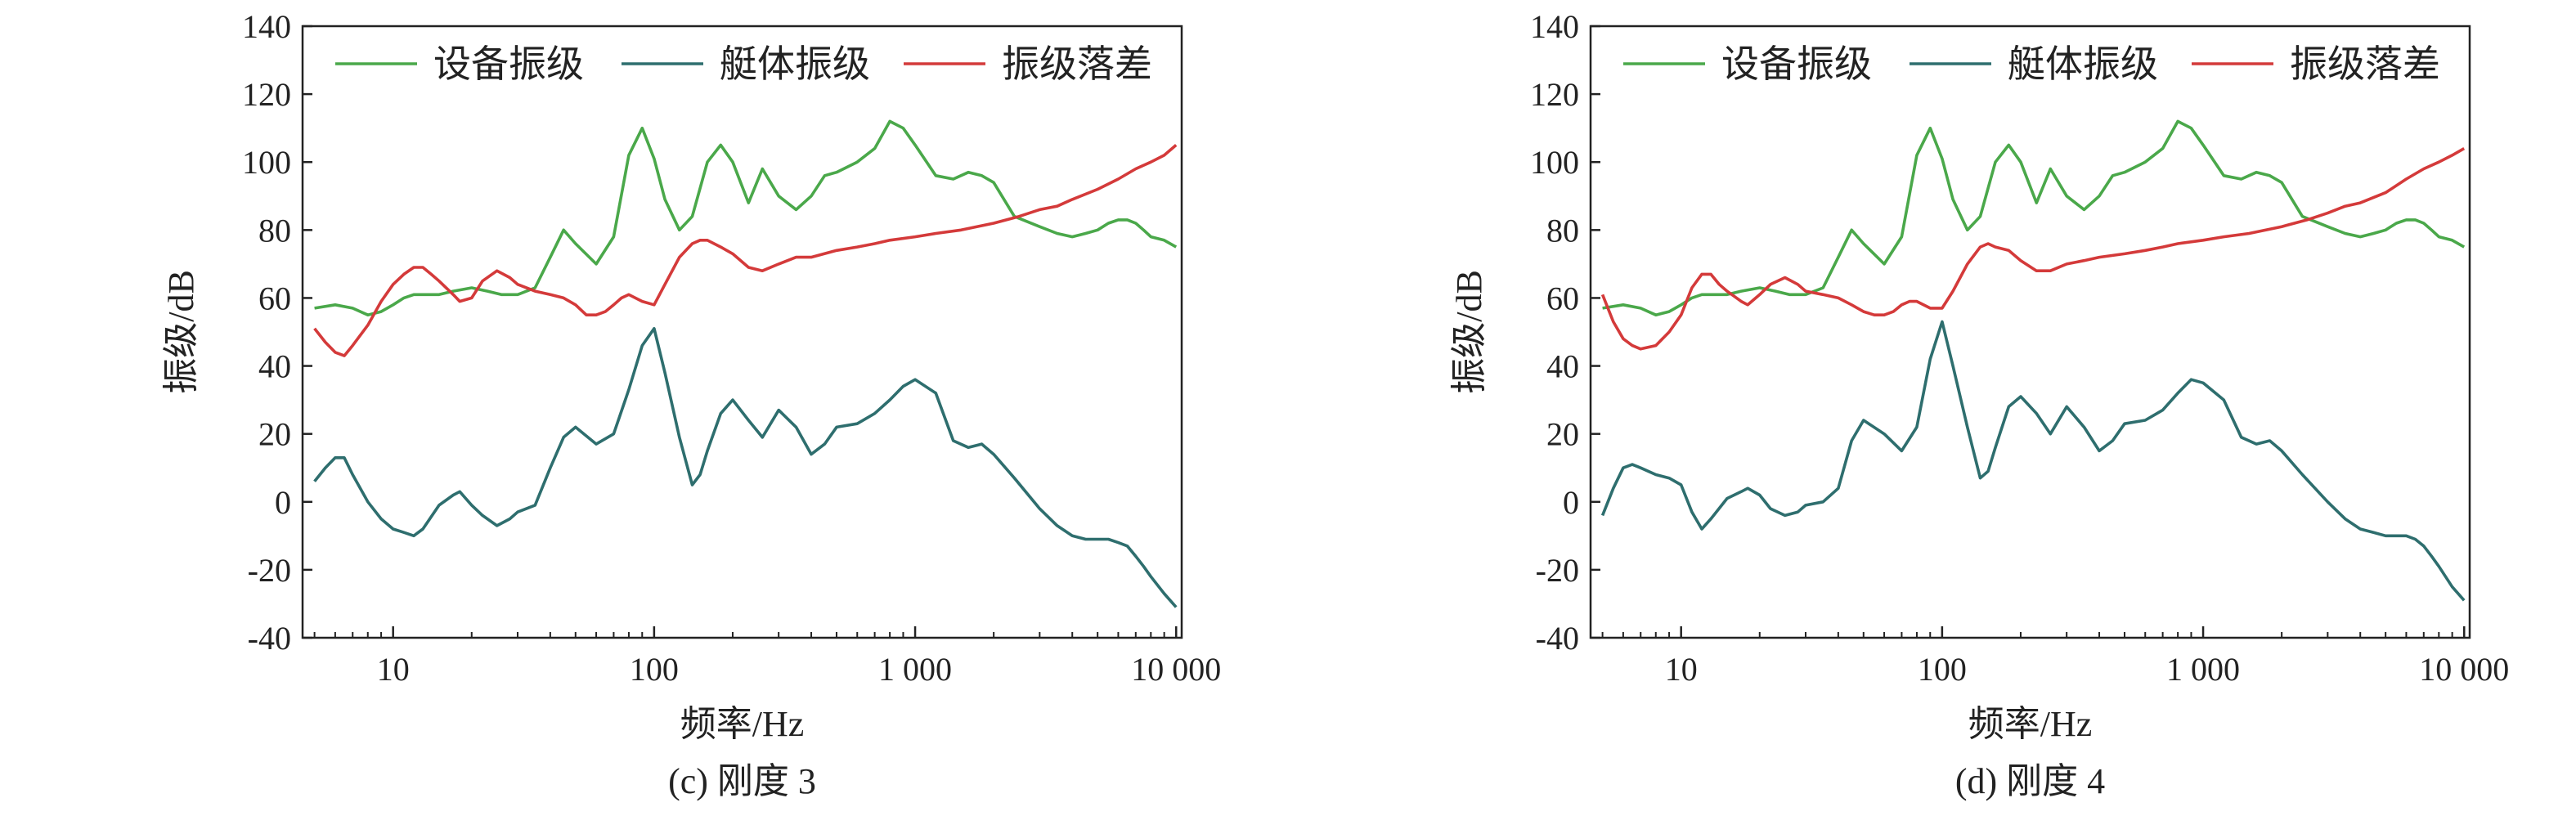  What do you see at coordinates (2030, 781) in the screenshot?
I see `figure-caption: (d) 刚度 4` at bounding box center [2030, 781].